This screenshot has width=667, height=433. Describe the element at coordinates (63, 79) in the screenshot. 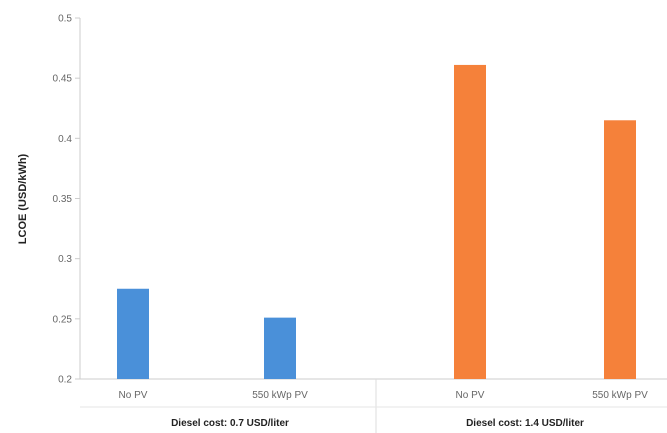

I see `y-tick-label: 0.45` at that location.